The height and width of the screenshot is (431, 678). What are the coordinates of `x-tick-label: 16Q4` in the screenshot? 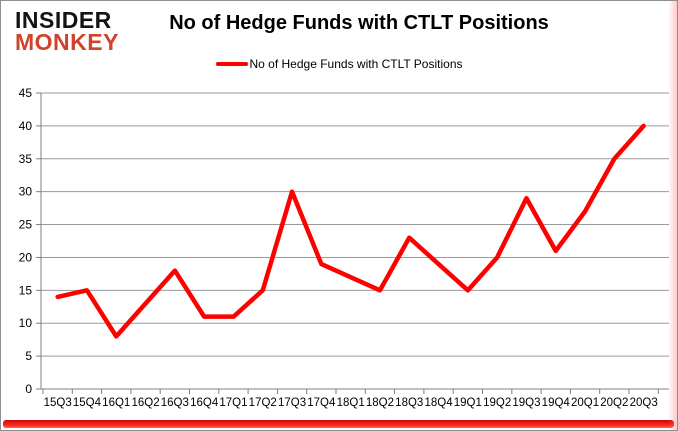 It's located at (204, 403).